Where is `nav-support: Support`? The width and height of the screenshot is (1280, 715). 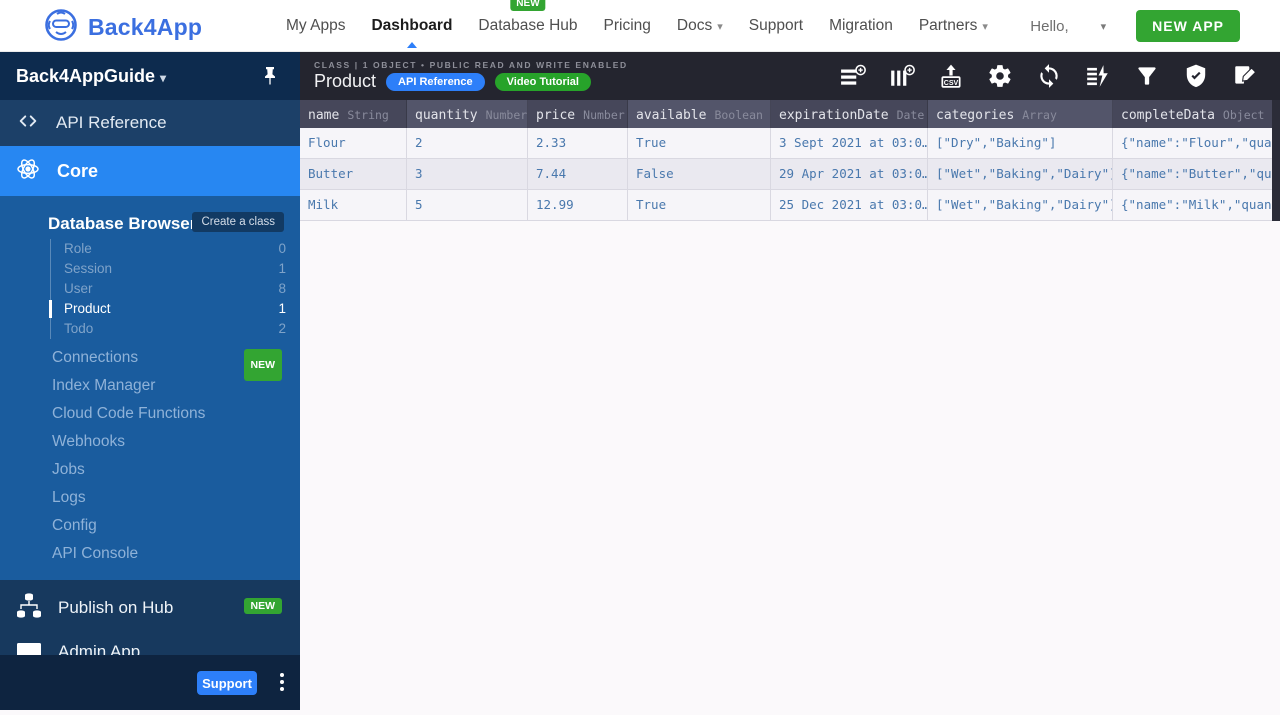
nav-support: Support is located at coordinates (776, 25).